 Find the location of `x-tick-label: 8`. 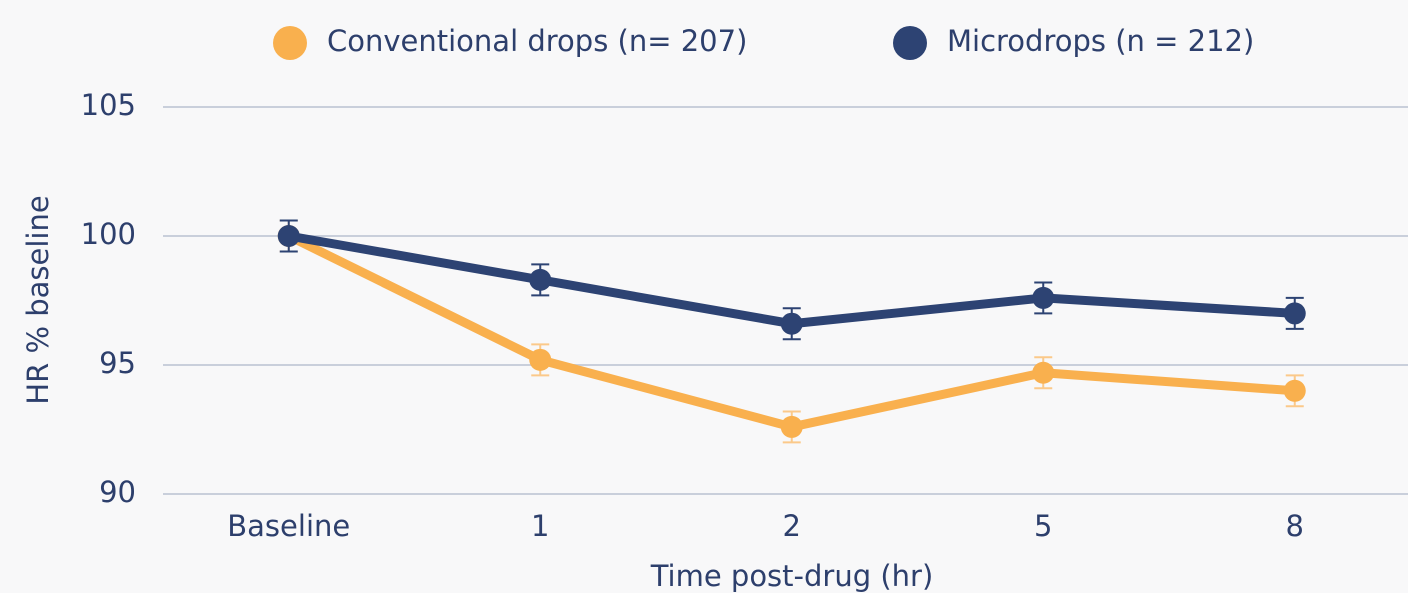

x-tick-label: 8 is located at coordinates (1295, 526).